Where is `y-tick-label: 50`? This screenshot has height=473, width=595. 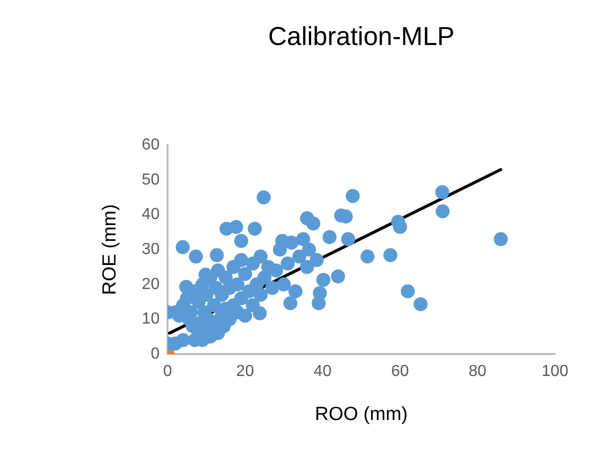 y-tick-label: 50 is located at coordinates (151, 179).